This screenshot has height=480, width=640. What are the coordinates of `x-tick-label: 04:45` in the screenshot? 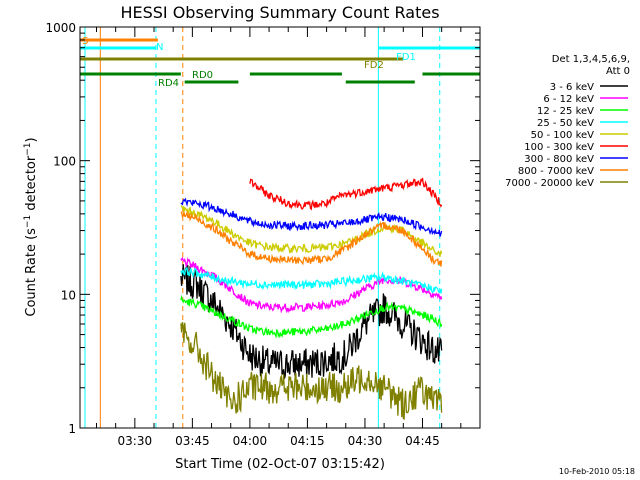 It's located at (422, 441).